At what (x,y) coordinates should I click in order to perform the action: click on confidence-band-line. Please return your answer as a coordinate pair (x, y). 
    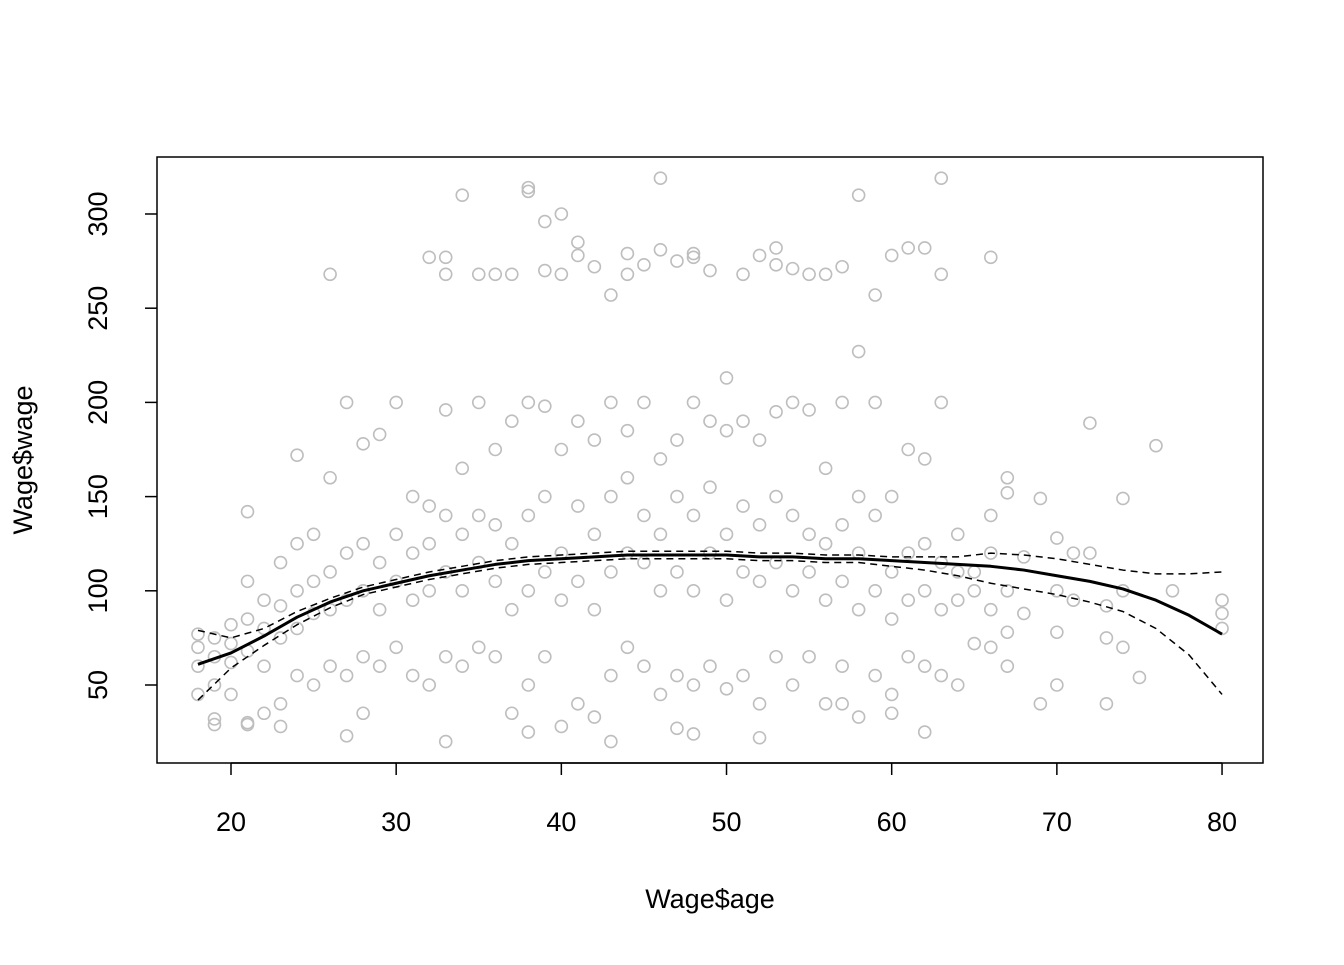
    Looking at the image, I should click on (710, 629).